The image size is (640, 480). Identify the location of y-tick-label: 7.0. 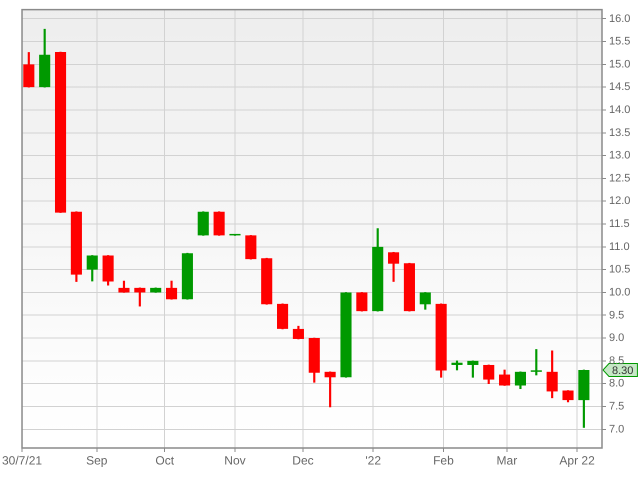
(616, 429).